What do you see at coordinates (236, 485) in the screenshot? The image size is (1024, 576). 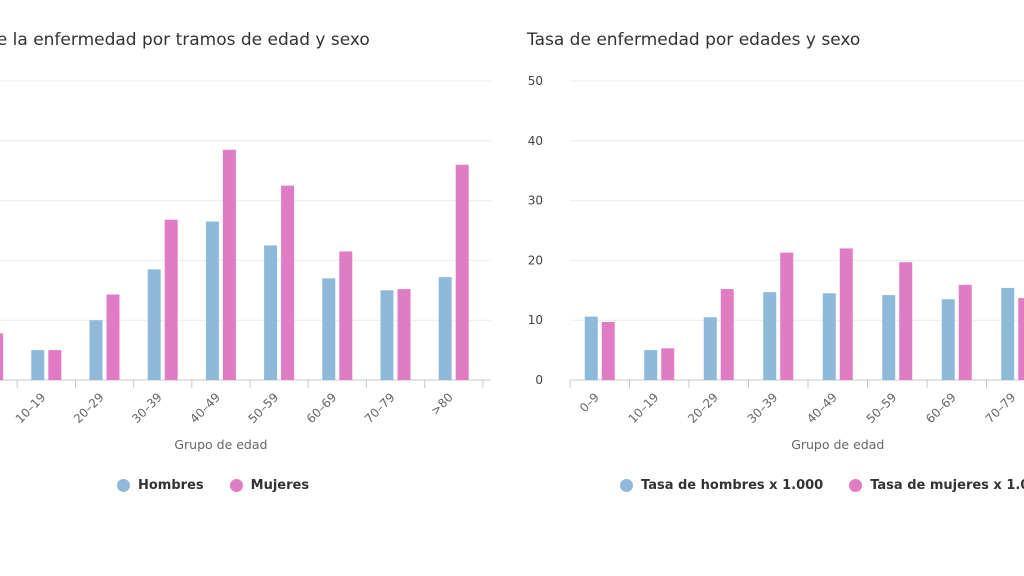 I see `legend-swatch-mujeres` at bounding box center [236, 485].